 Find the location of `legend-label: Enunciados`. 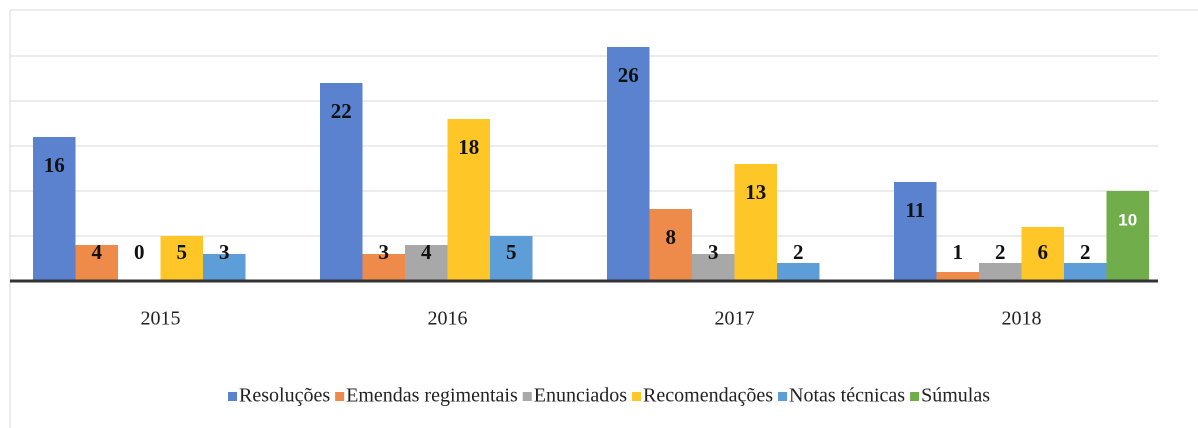

legend-label: Enunciados is located at coordinates (581, 396).